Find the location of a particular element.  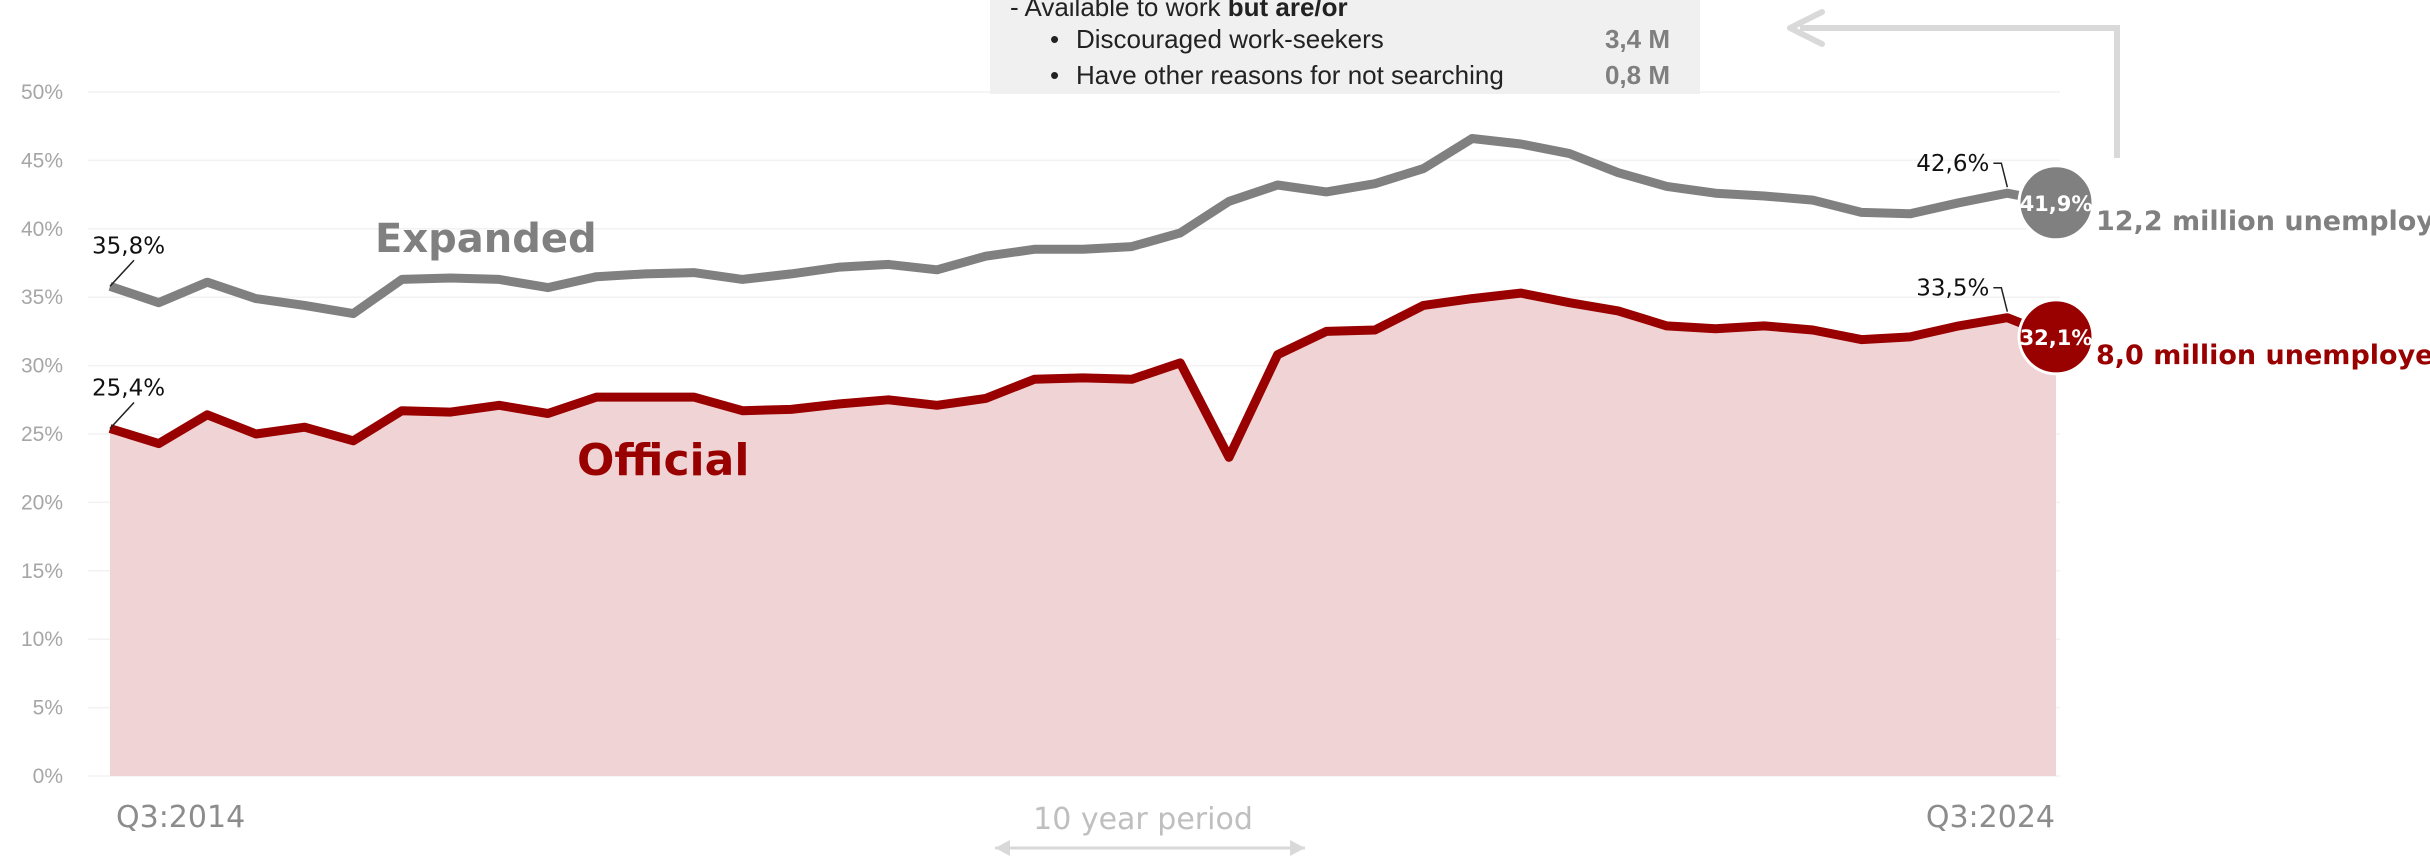

official-last-leader is located at coordinates (2001, 299).